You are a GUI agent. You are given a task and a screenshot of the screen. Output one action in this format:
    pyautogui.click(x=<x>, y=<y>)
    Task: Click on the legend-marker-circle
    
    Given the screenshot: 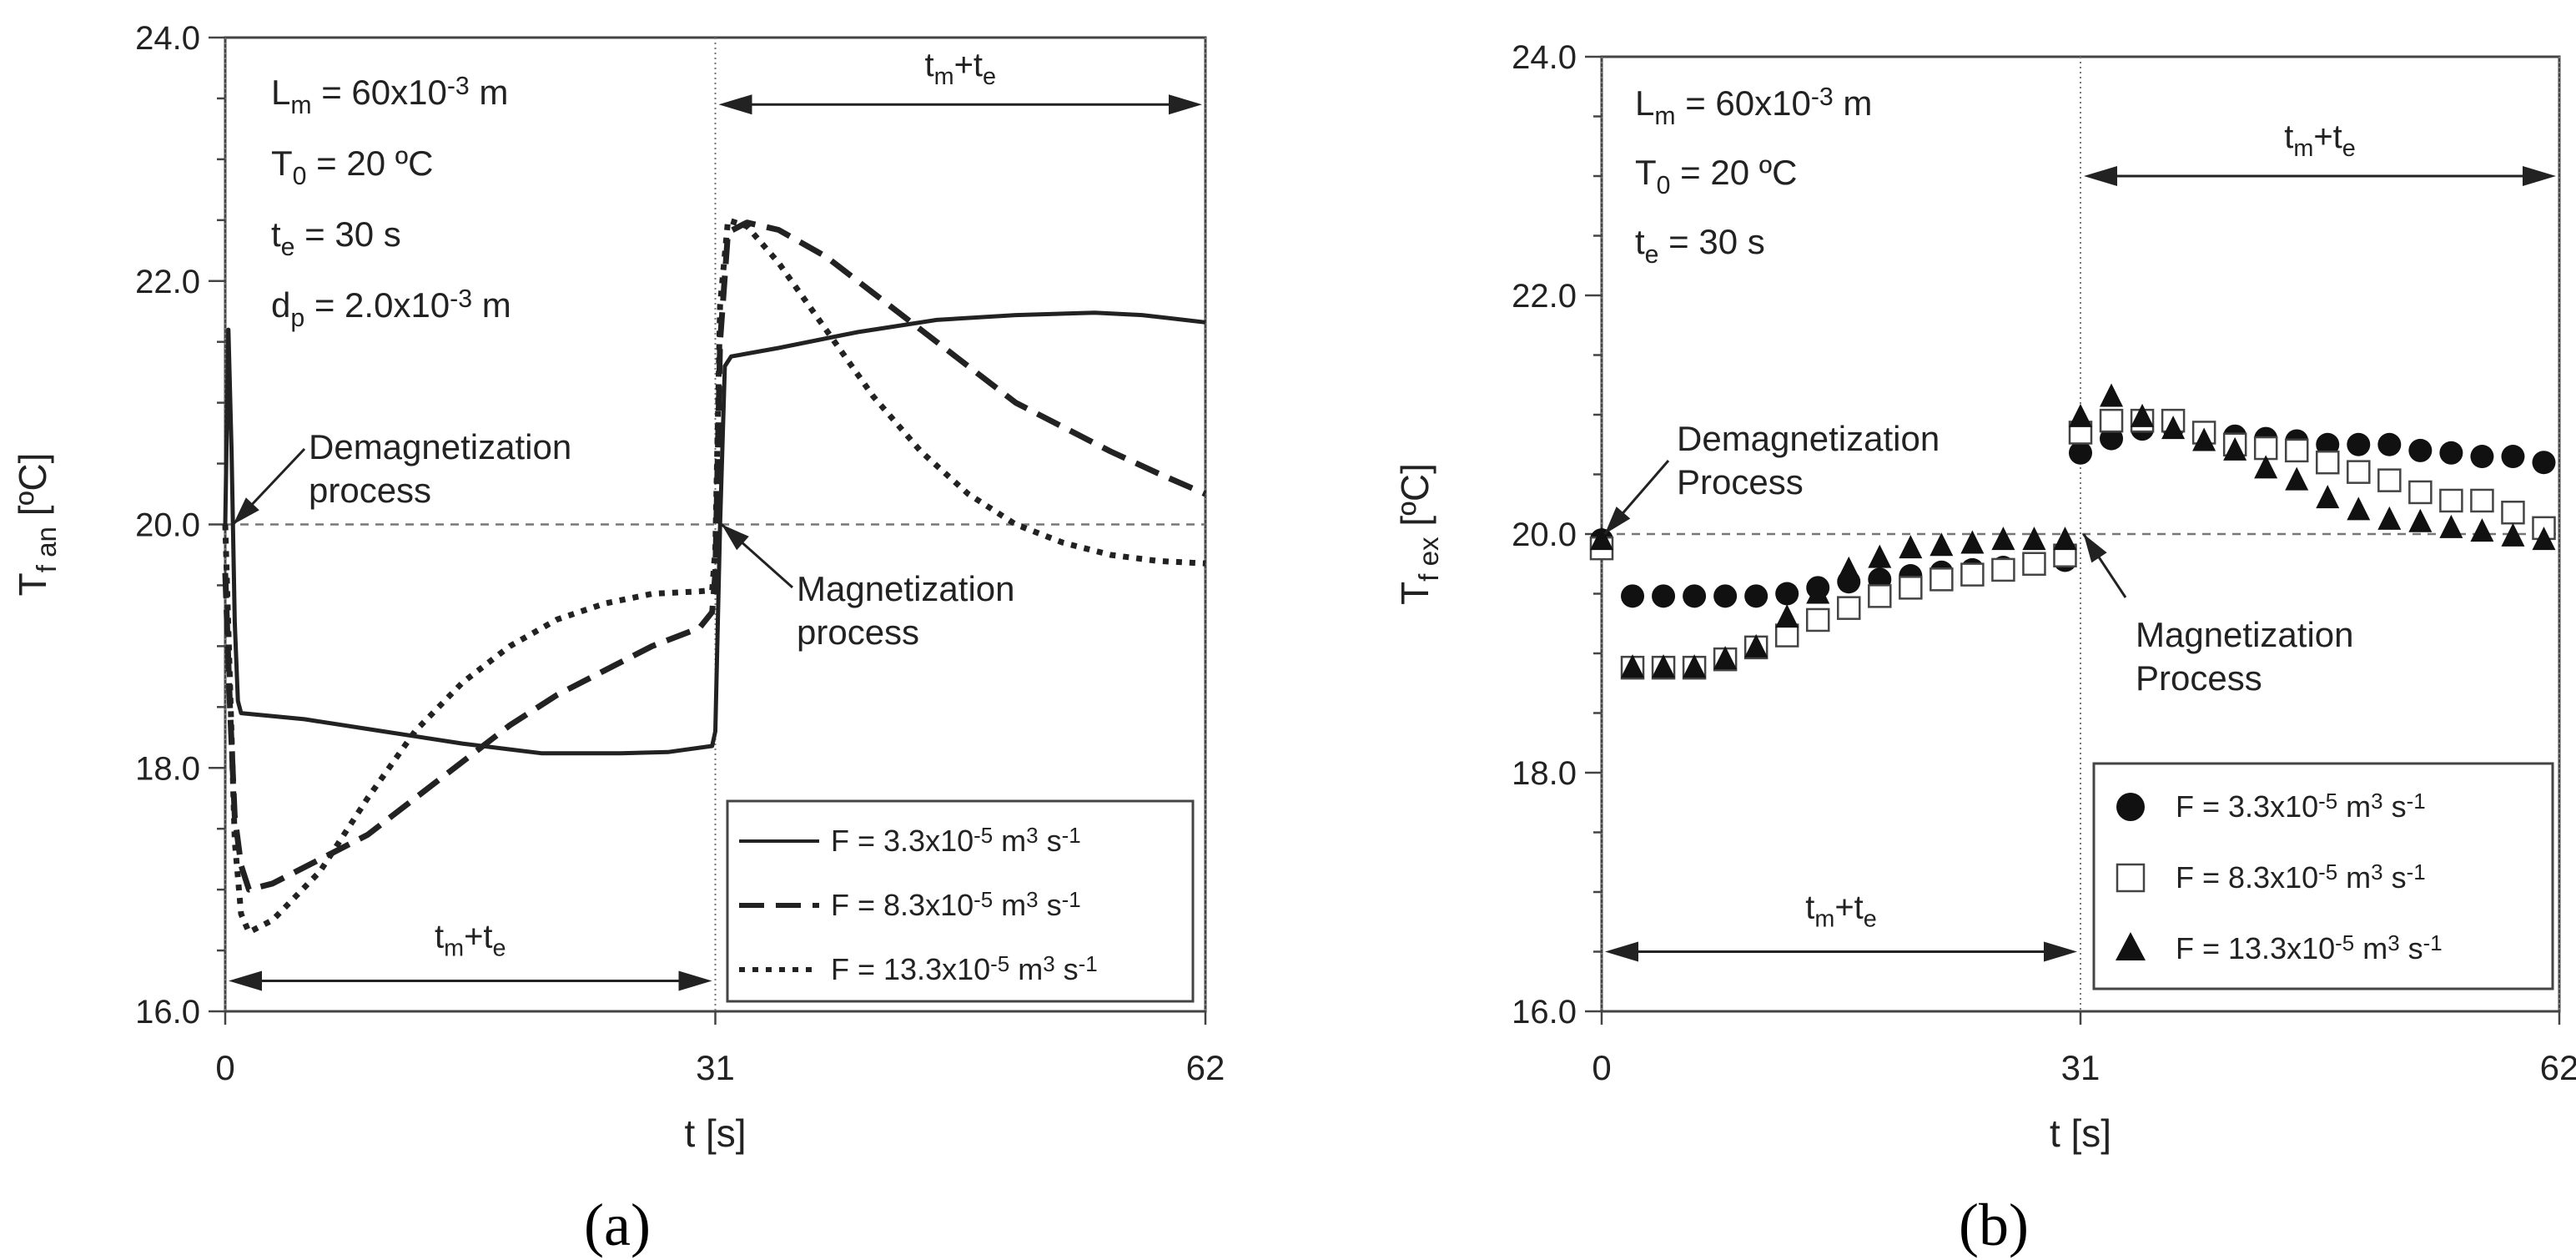 What is the action you would take?
    pyautogui.click(x=2130, y=807)
    